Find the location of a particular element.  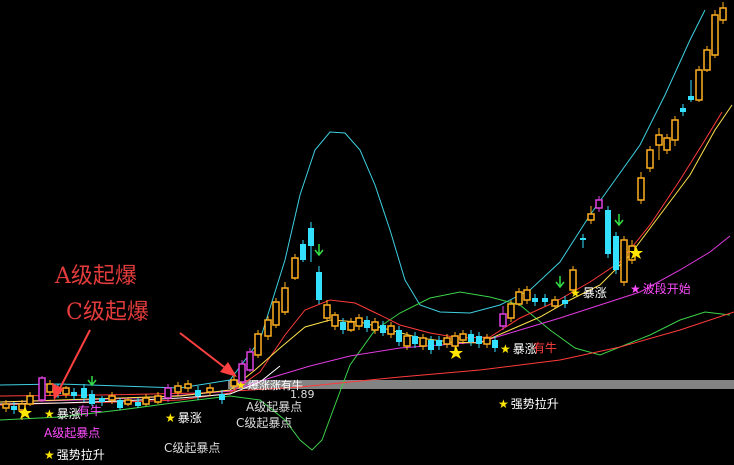

qiangshi-label-left: ★ 强势拉升 is located at coordinates (74, 455).